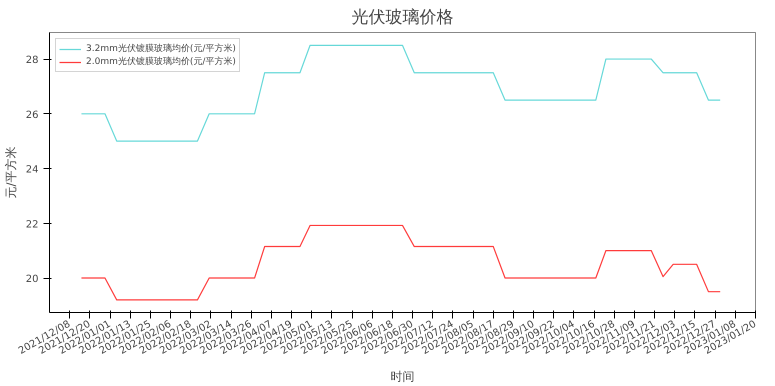  Describe the element at coordinates (11, 172) in the screenshot. I see `y-axis-title: 元/平方米` at that location.